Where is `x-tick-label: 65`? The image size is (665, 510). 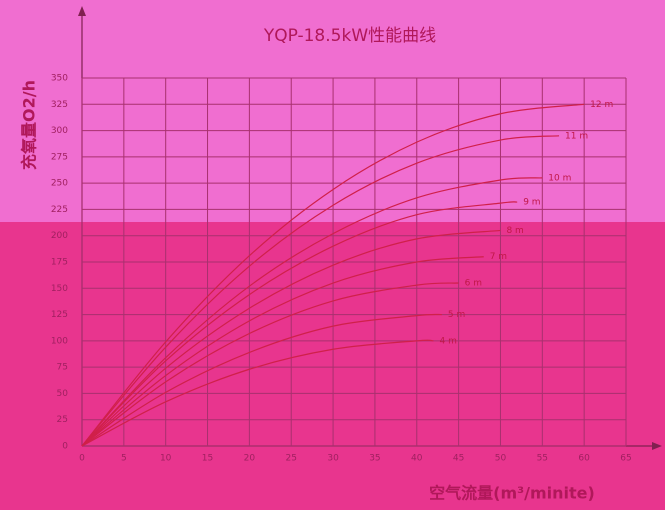
x-tick-label: 65 is located at coordinates (625, 459).